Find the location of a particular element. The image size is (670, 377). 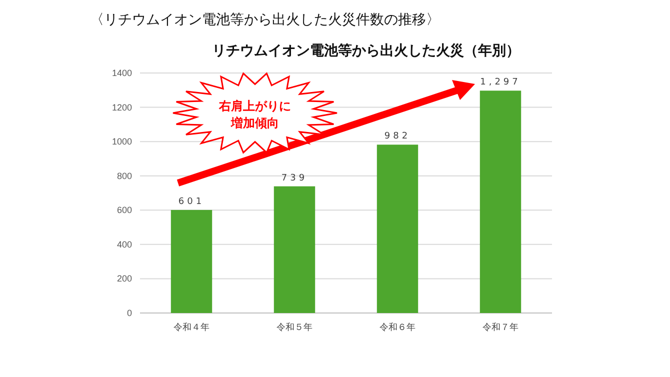

y-tick-label: 200 is located at coordinates (124, 279).